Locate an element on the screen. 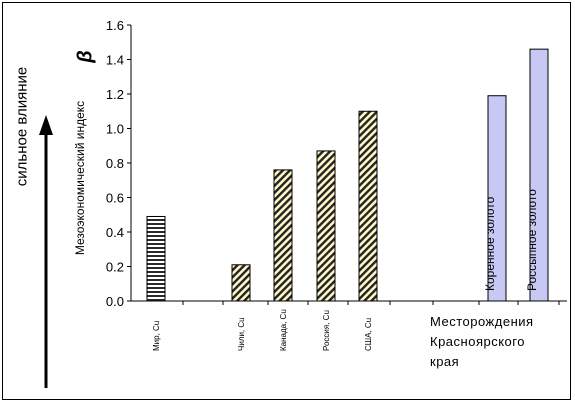 The width and height of the screenshot is (575, 404). y-axis-label: Мезоэкономический индекс is located at coordinates (80, 178).